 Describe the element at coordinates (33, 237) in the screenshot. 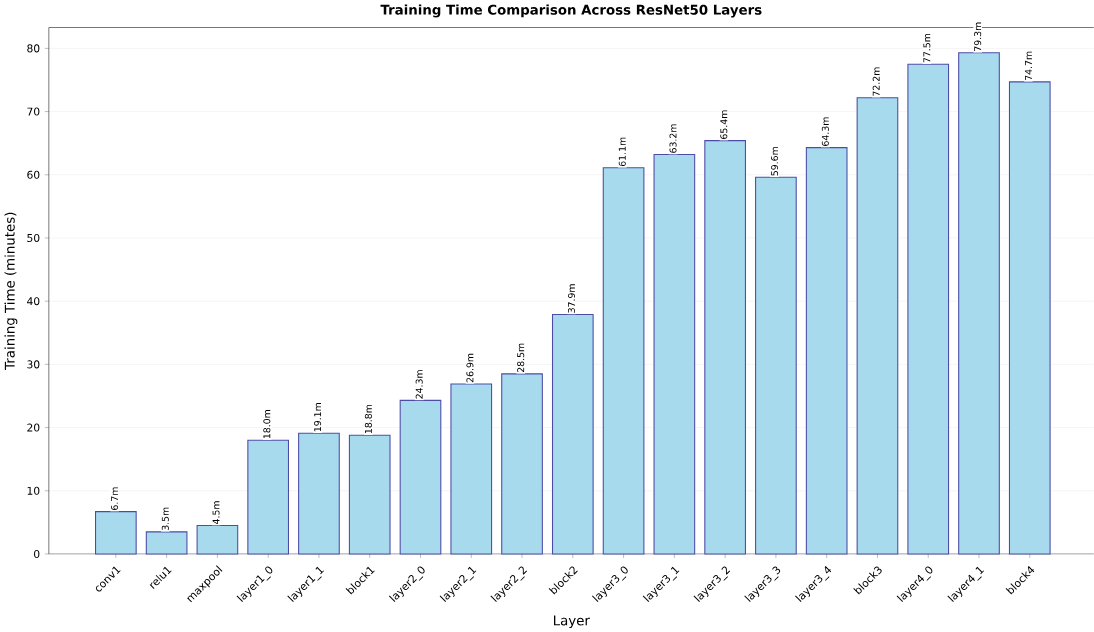

I see `y-tick-label: 50` at that location.